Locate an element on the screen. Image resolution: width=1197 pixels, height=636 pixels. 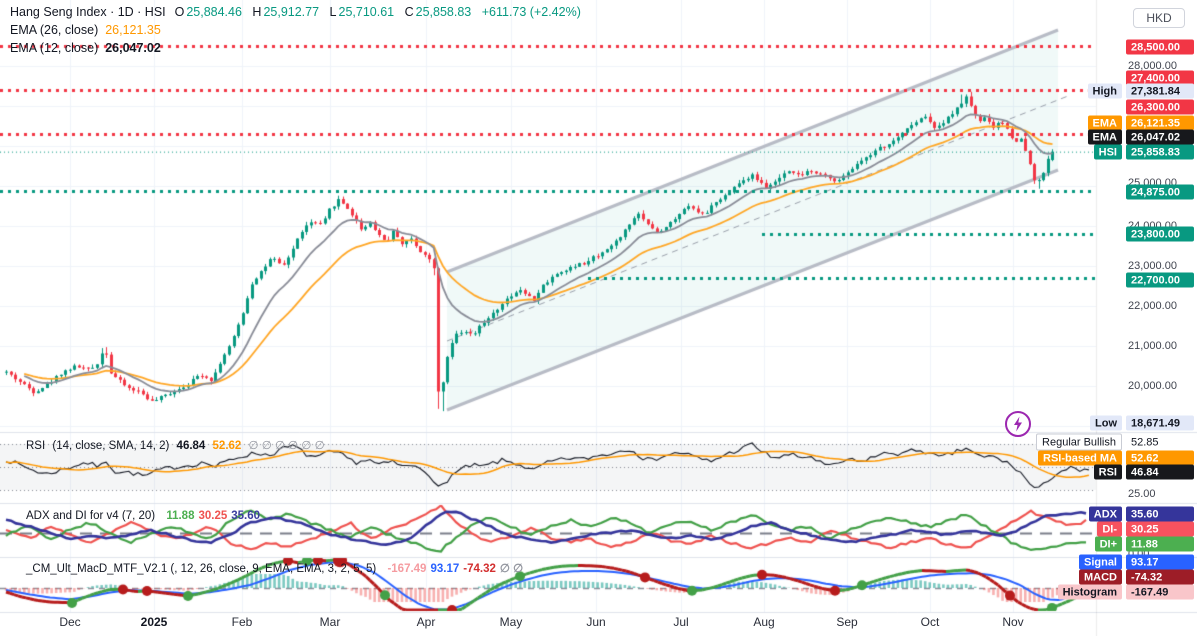
month-label: Apr is located at coordinates (426, 622).